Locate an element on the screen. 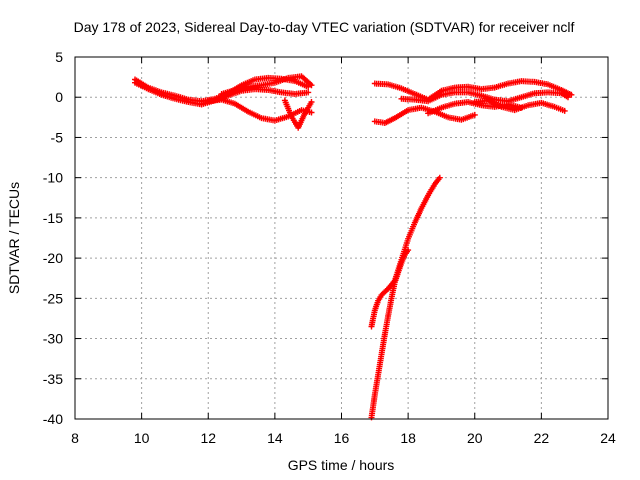 The width and height of the screenshot is (640, 480). x-tick-label: 12 is located at coordinates (208, 438).